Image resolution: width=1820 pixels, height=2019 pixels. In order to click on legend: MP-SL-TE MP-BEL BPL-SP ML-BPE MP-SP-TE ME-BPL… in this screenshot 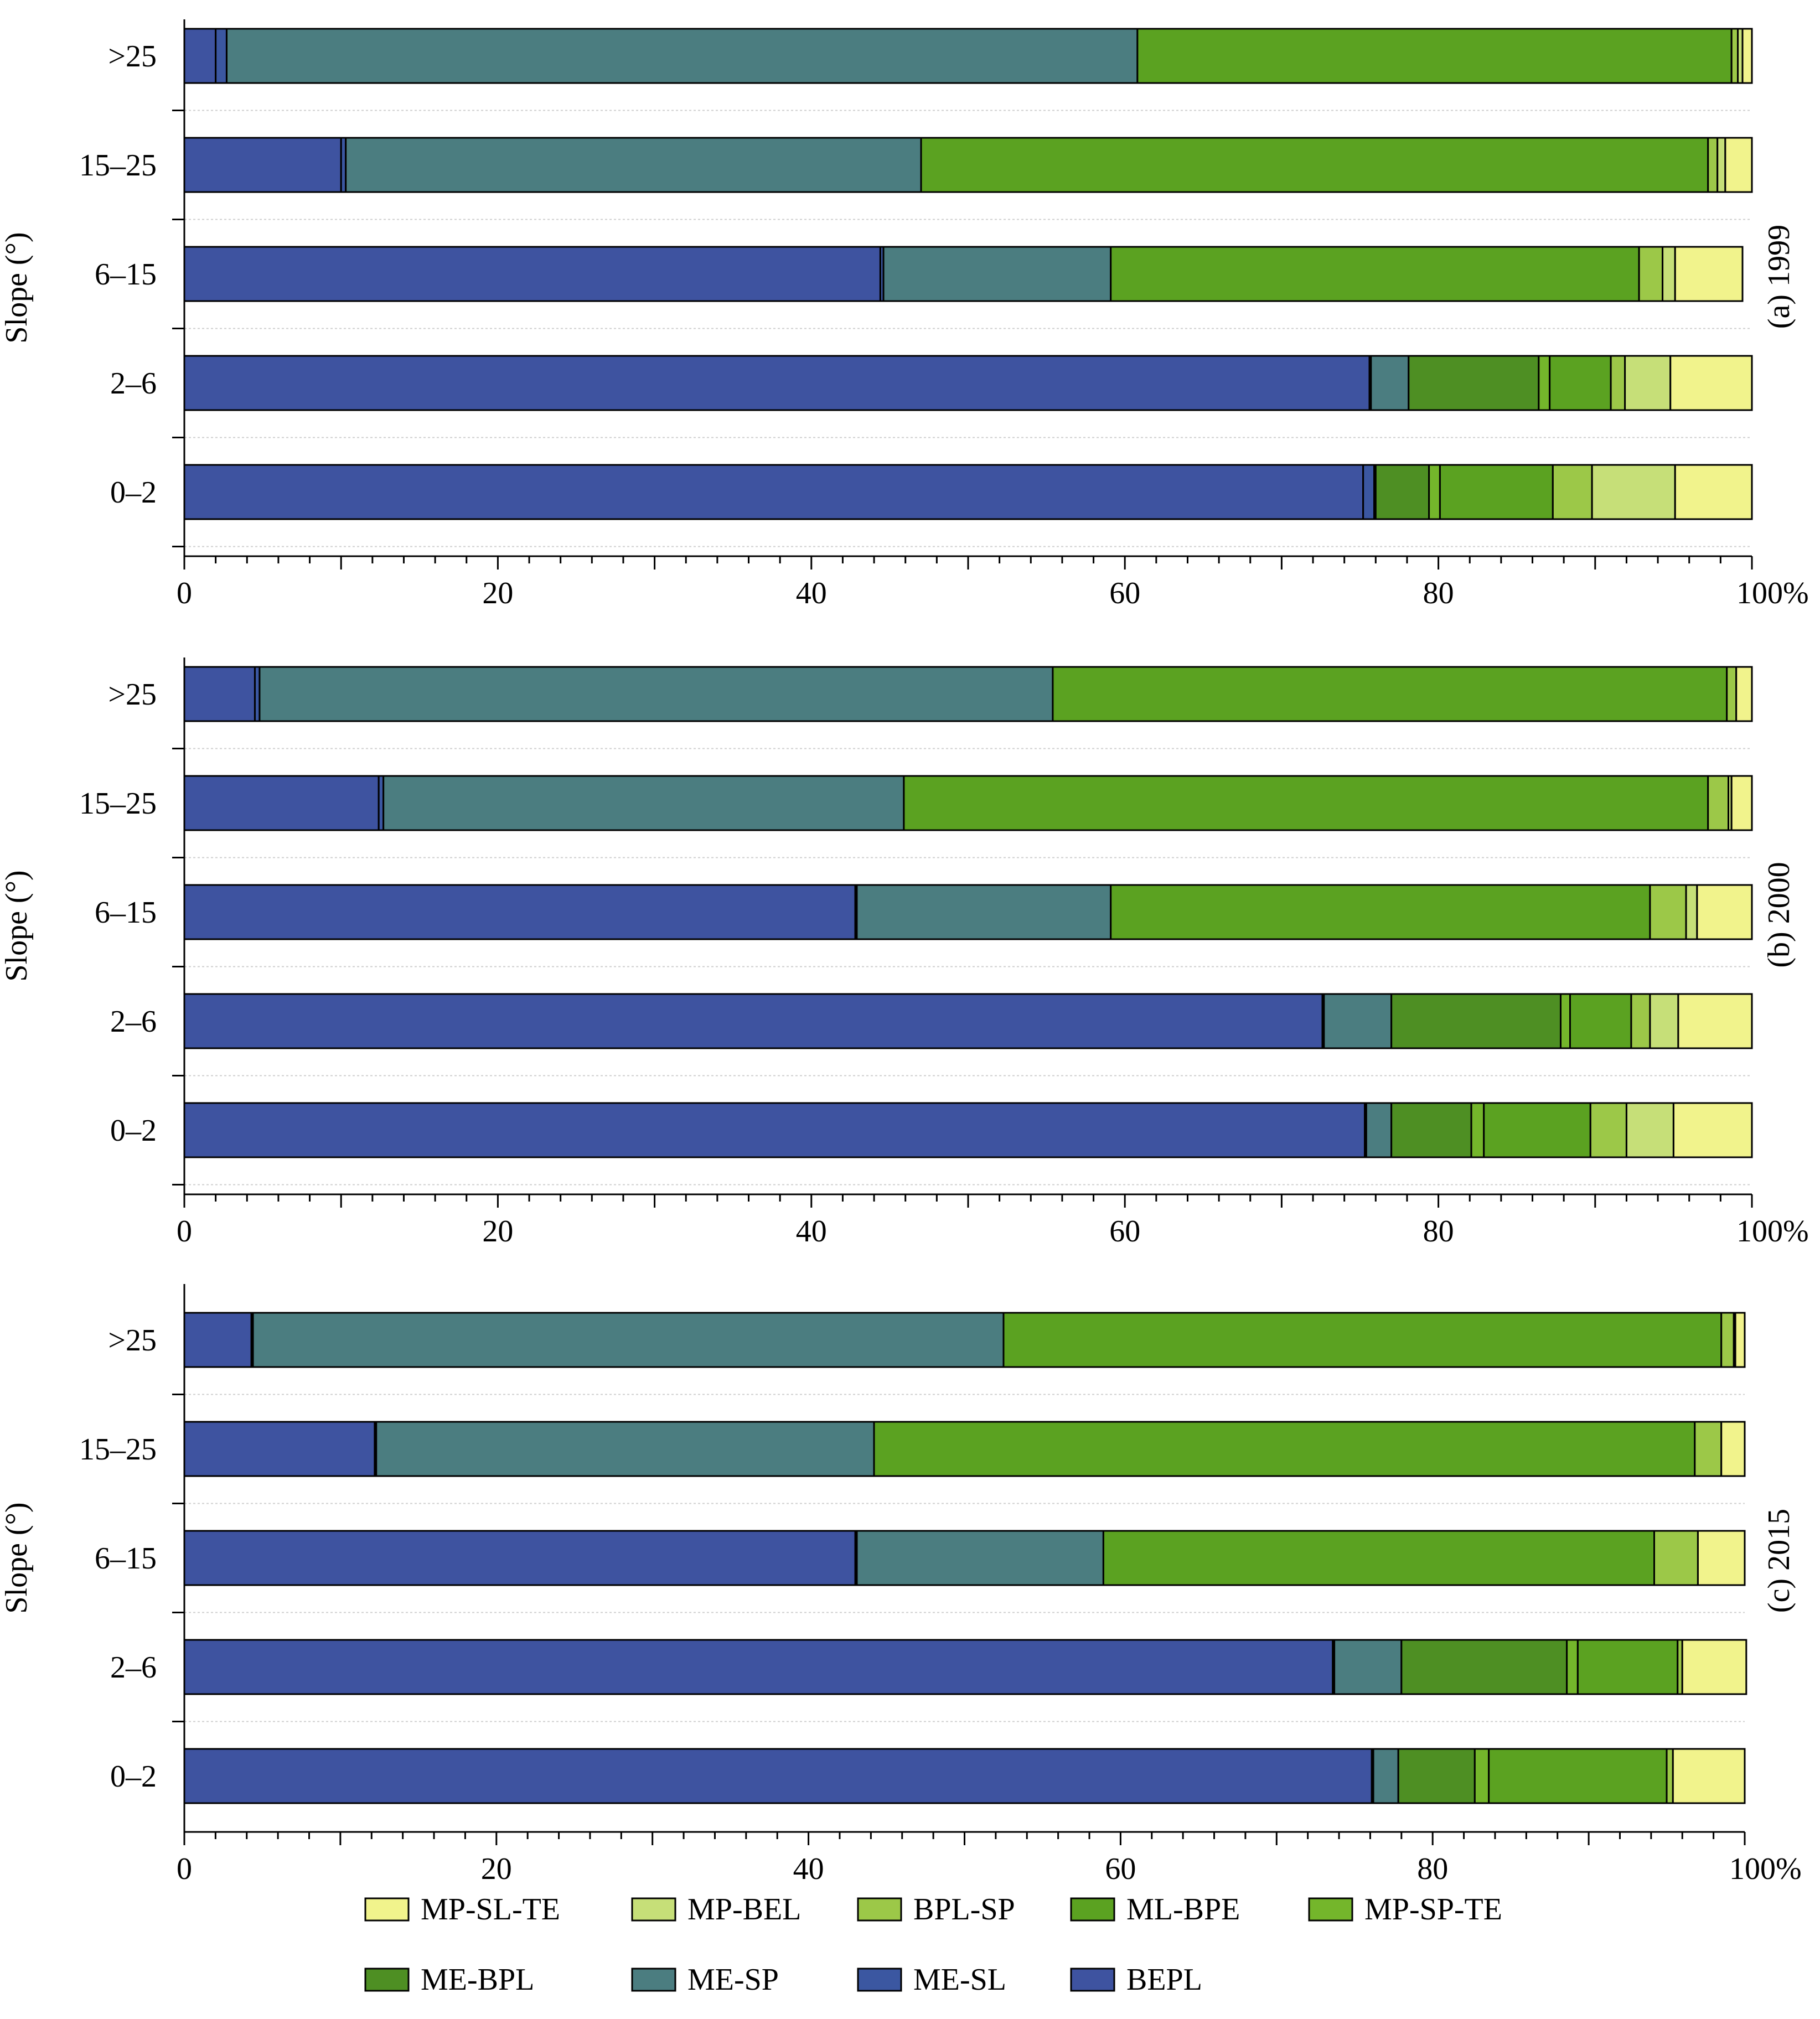, I will do `click(933, 1944)`.